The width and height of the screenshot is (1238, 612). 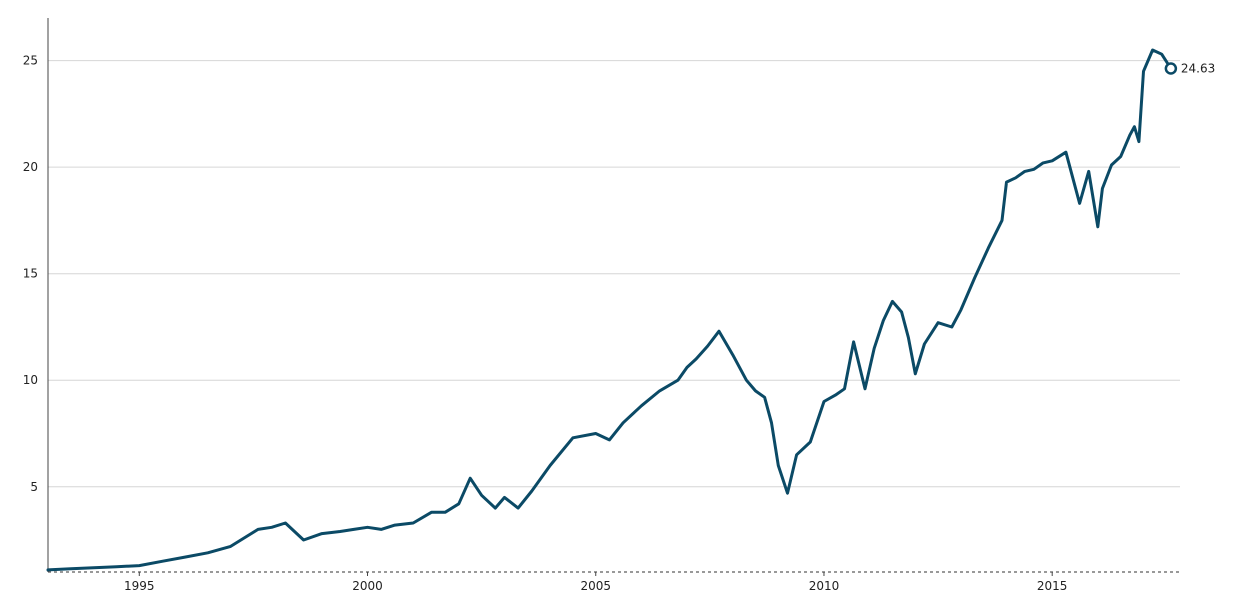 I want to click on x-tick-labels: 1995 2000 2005 2010 2015, so click(x=595, y=582).